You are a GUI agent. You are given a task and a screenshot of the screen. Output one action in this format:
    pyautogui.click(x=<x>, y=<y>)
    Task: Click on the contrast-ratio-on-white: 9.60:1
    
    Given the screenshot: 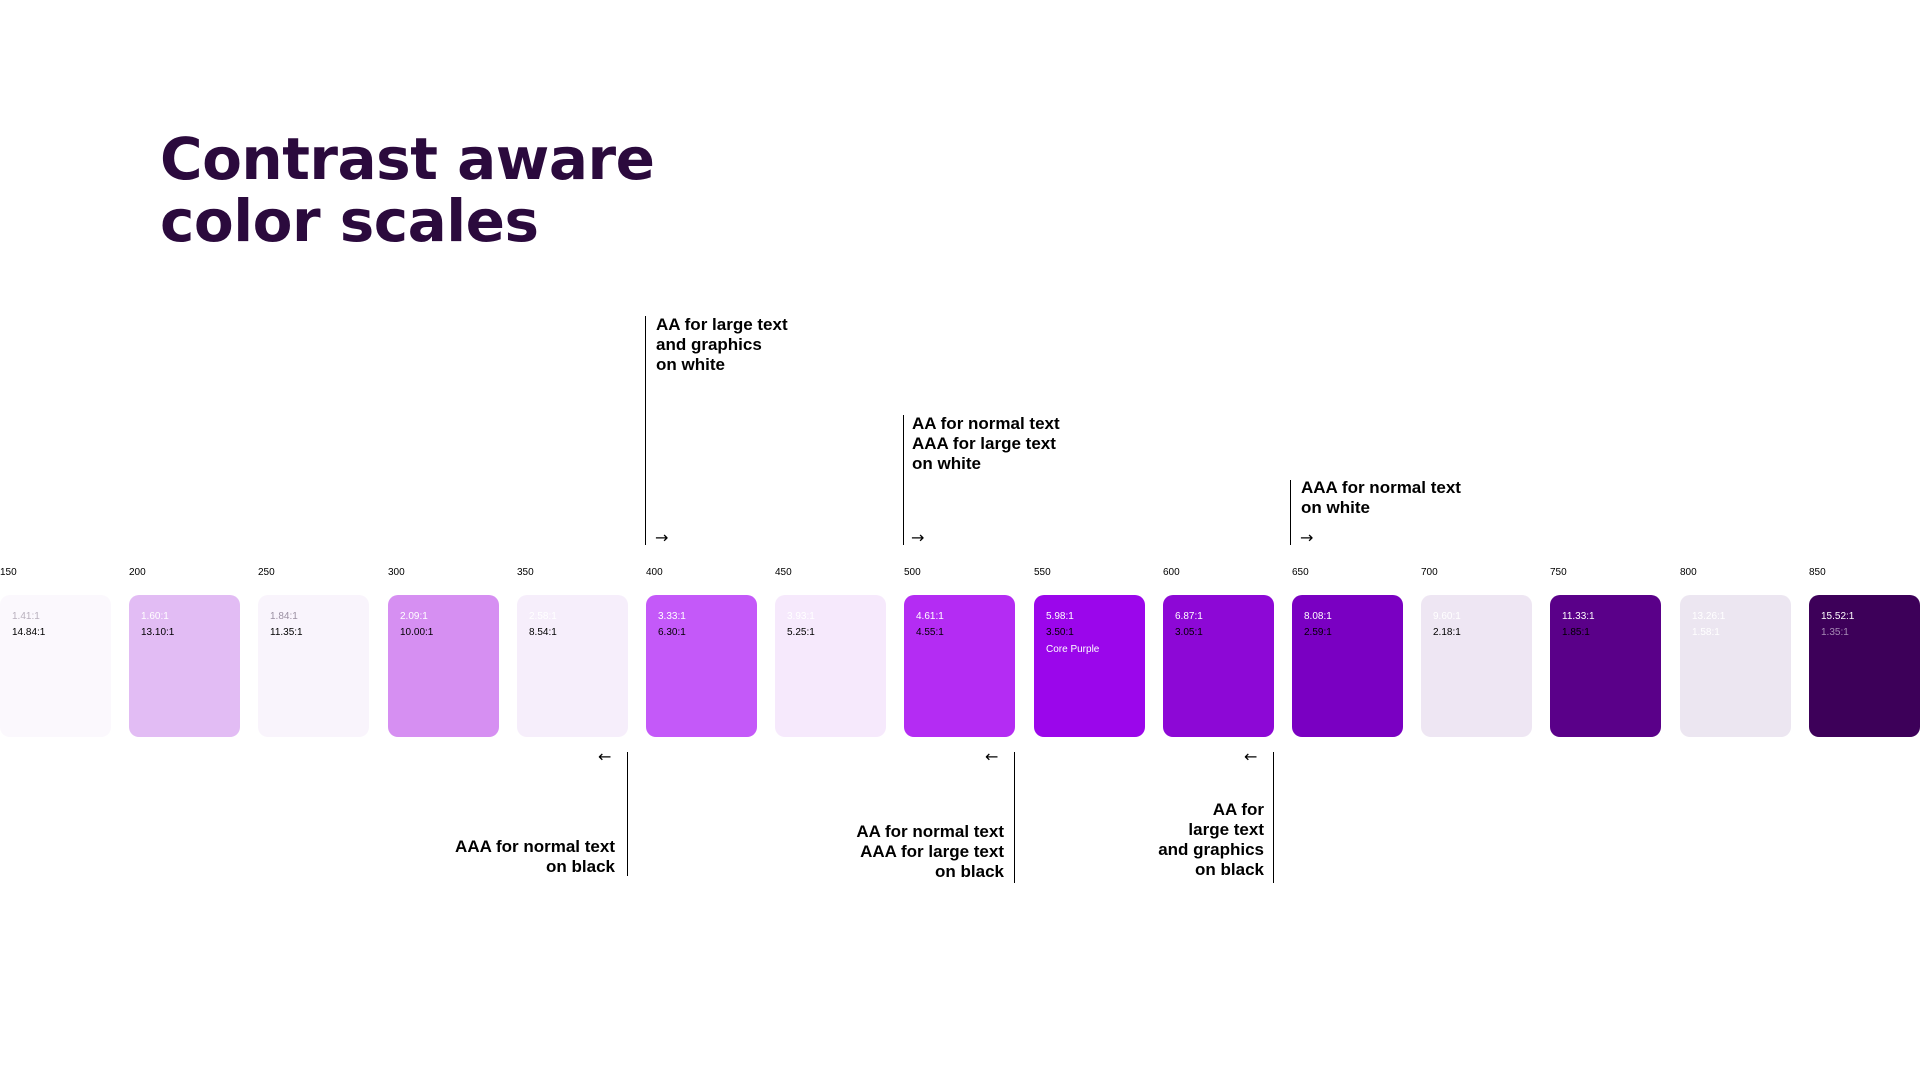 What is the action you would take?
    pyautogui.click(x=1447, y=616)
    